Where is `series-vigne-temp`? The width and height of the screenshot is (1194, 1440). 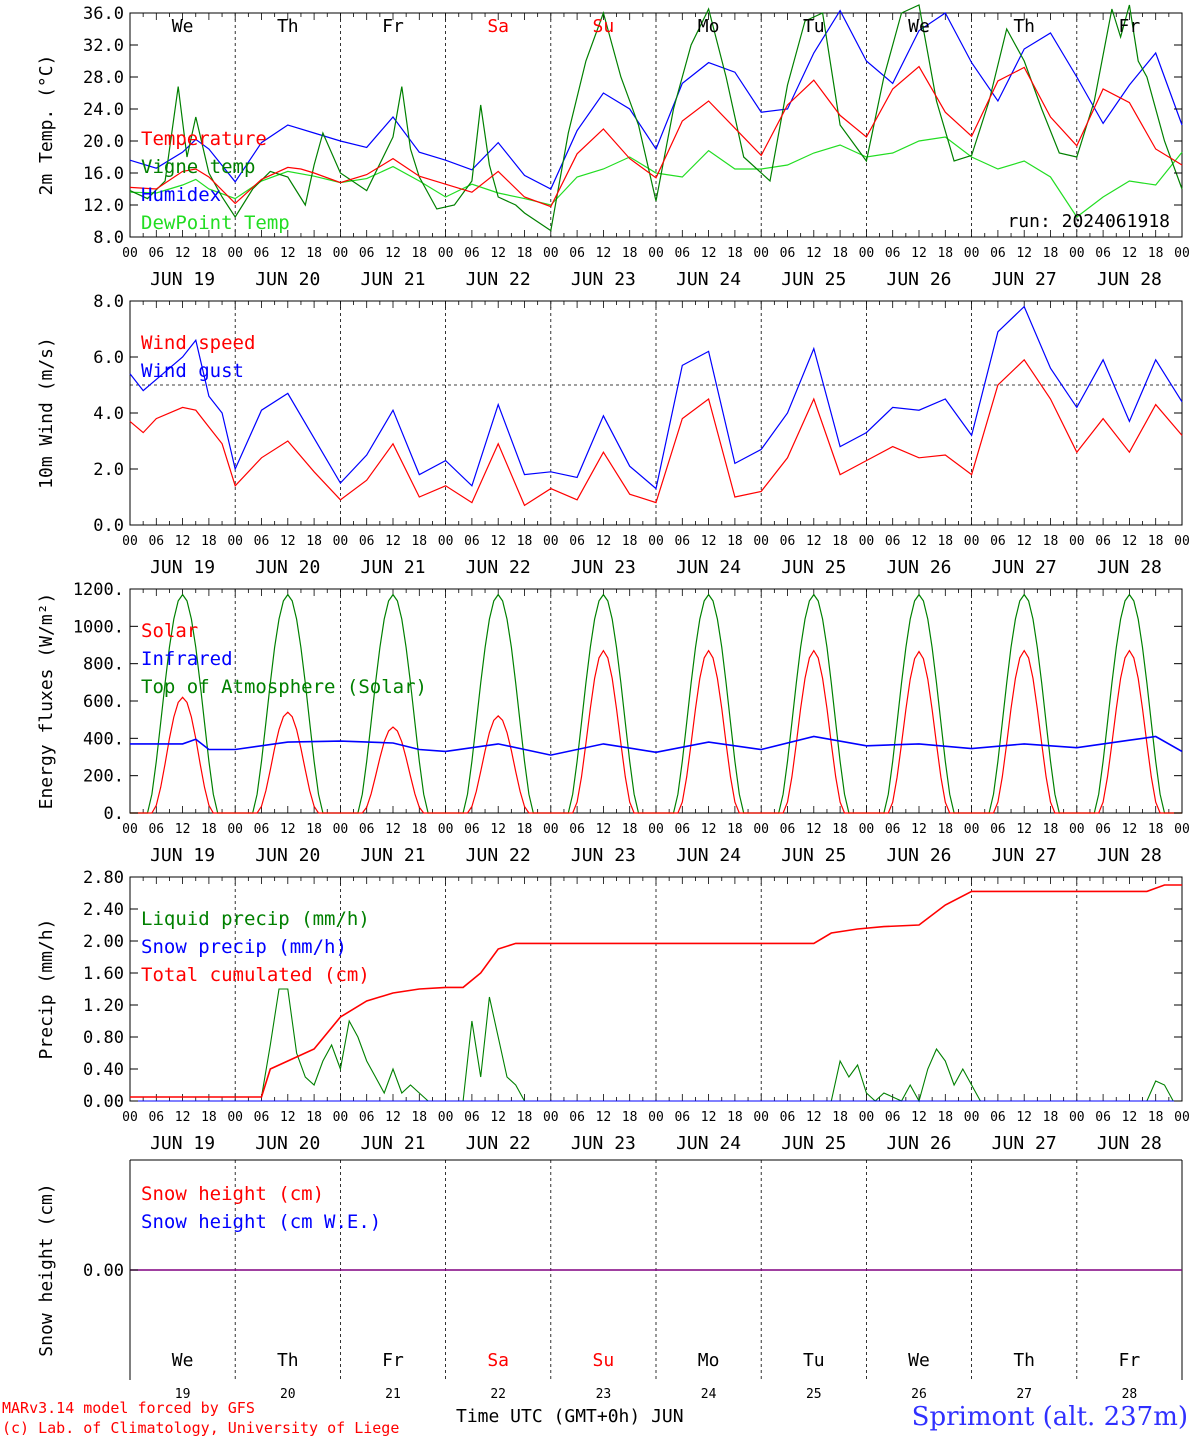 series-vigne-temp is located at coordinates (656, 118).